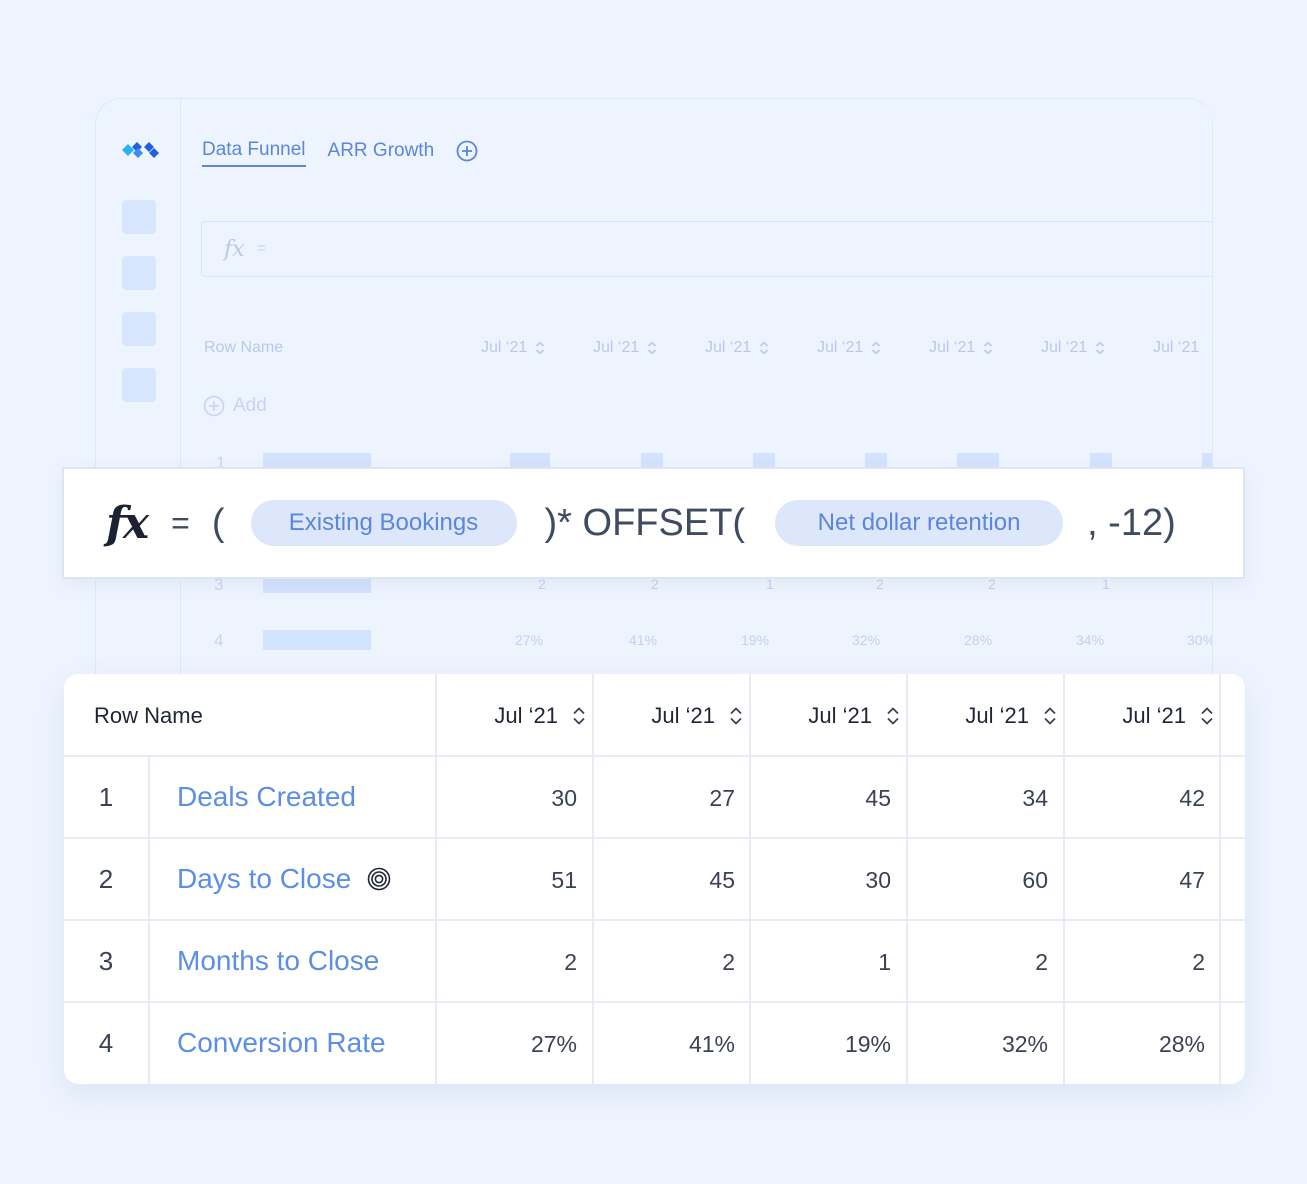  Describe the element at coordinates (138, 448) in the screenshot. I see `sidebar-rail` at that location.